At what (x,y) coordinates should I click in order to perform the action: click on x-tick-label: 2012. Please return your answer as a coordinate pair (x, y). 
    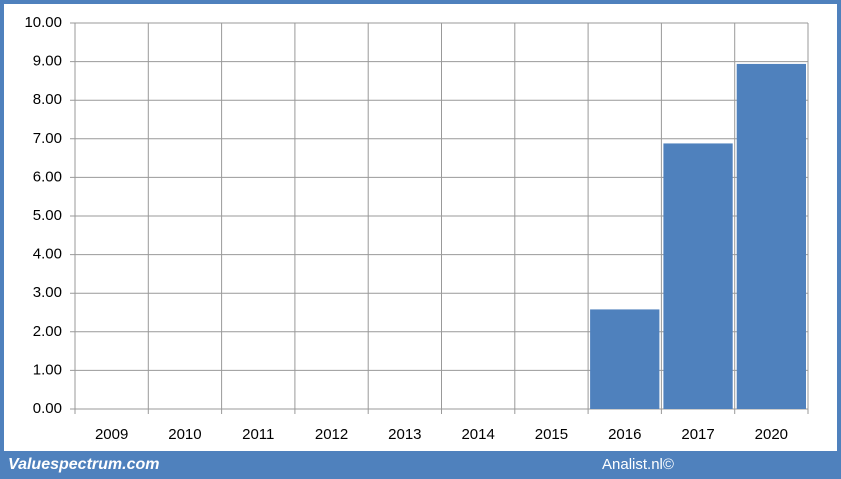
    Looking at the image, I should click on (331, 434).